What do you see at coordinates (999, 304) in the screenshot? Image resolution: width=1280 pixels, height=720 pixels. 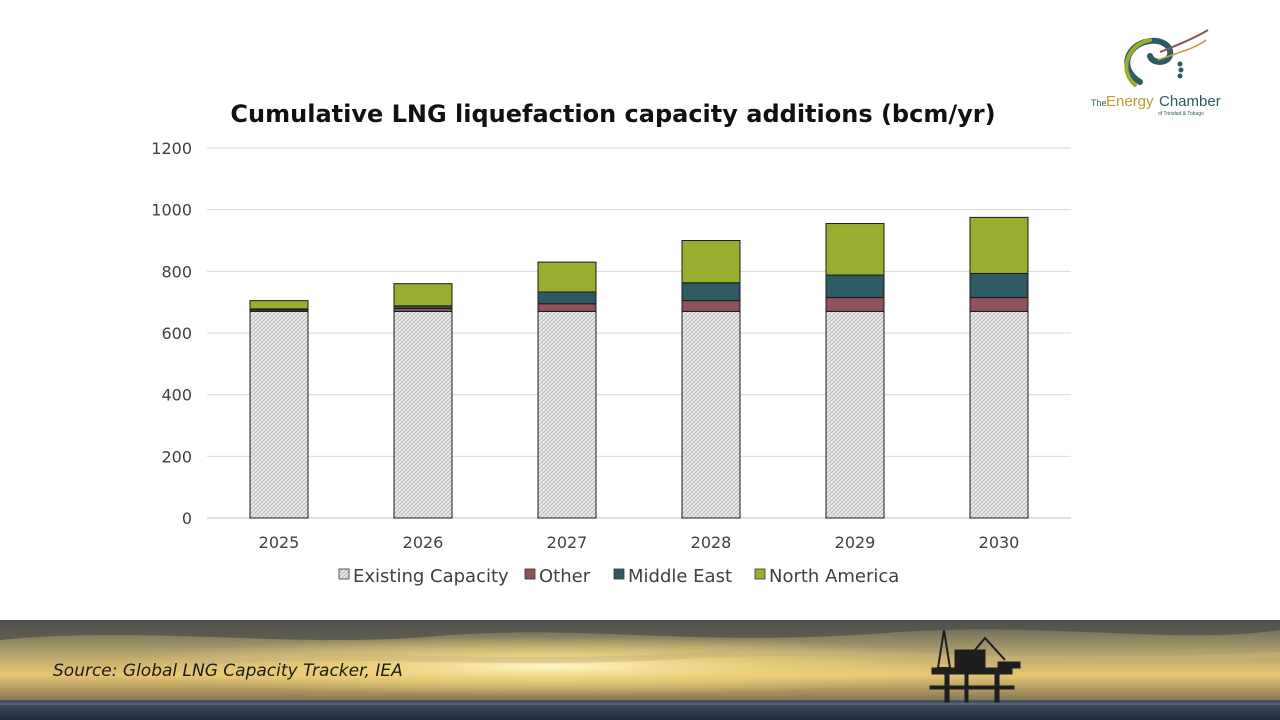 I see `bar-segment-other-2030` at bounding box center [999, 304].